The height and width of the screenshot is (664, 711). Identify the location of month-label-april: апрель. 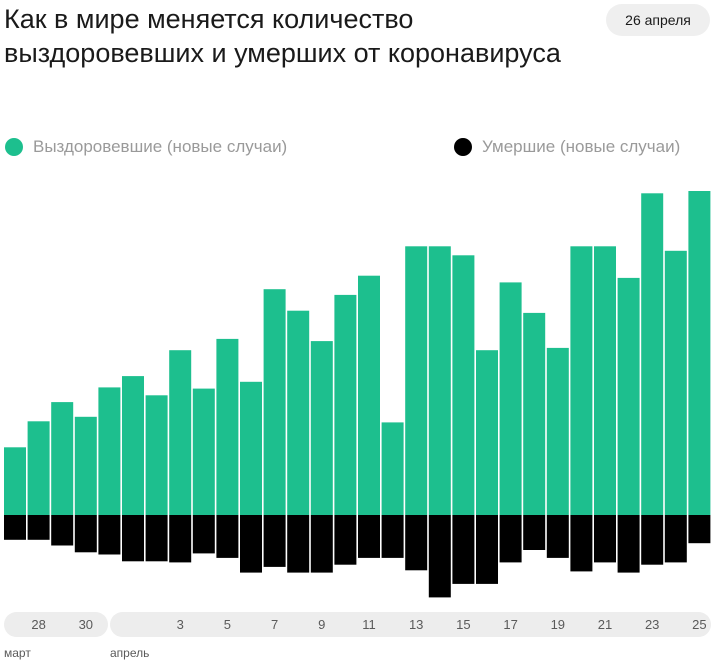
(130, 653).